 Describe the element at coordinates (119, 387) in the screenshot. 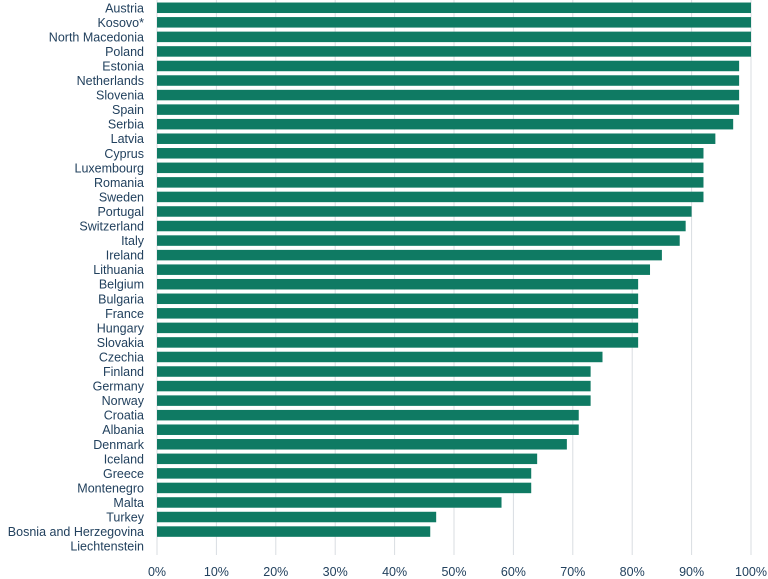

I see `category-label: Germany` at that location.